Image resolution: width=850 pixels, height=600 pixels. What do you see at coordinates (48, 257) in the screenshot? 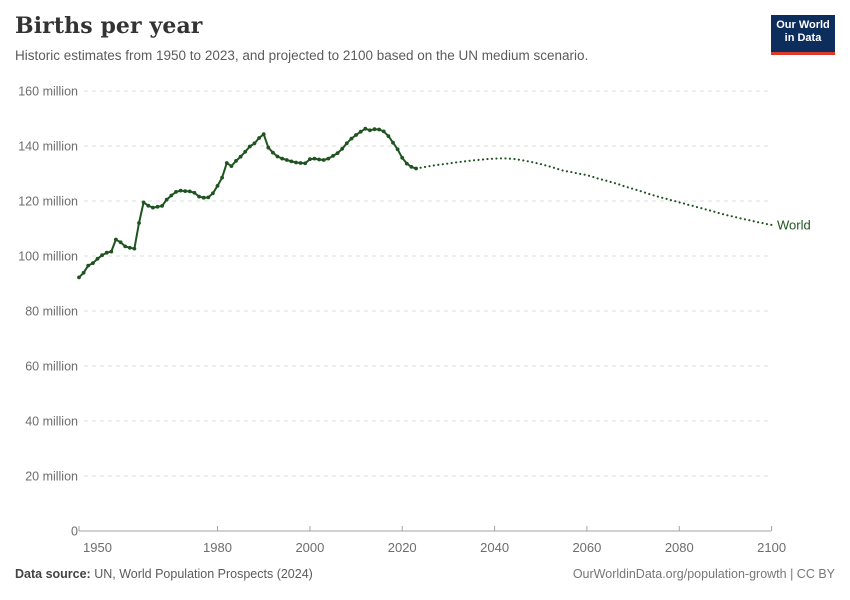
I see `y-tick-label: 100 million` at bounding box center [48, 257].